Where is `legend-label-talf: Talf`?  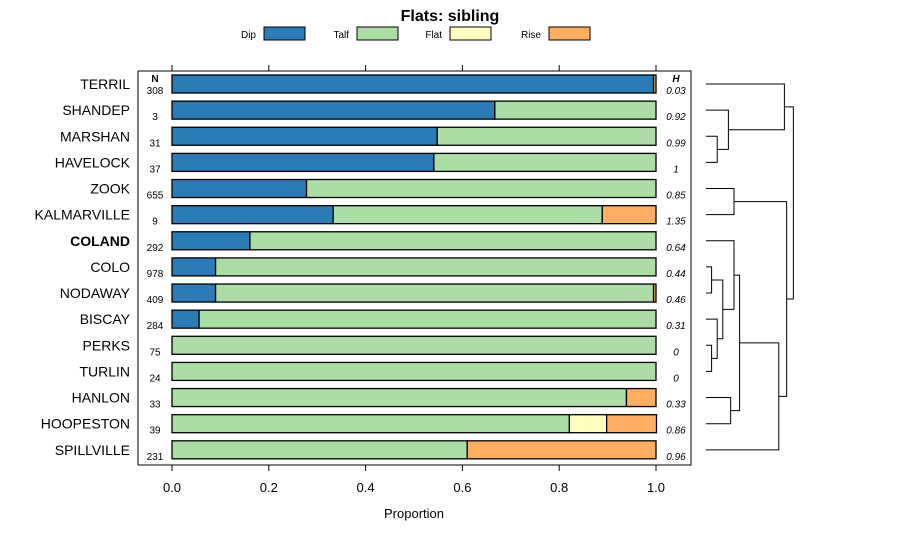
legend-label-talf: Talf is located at coordinates (341, 35).